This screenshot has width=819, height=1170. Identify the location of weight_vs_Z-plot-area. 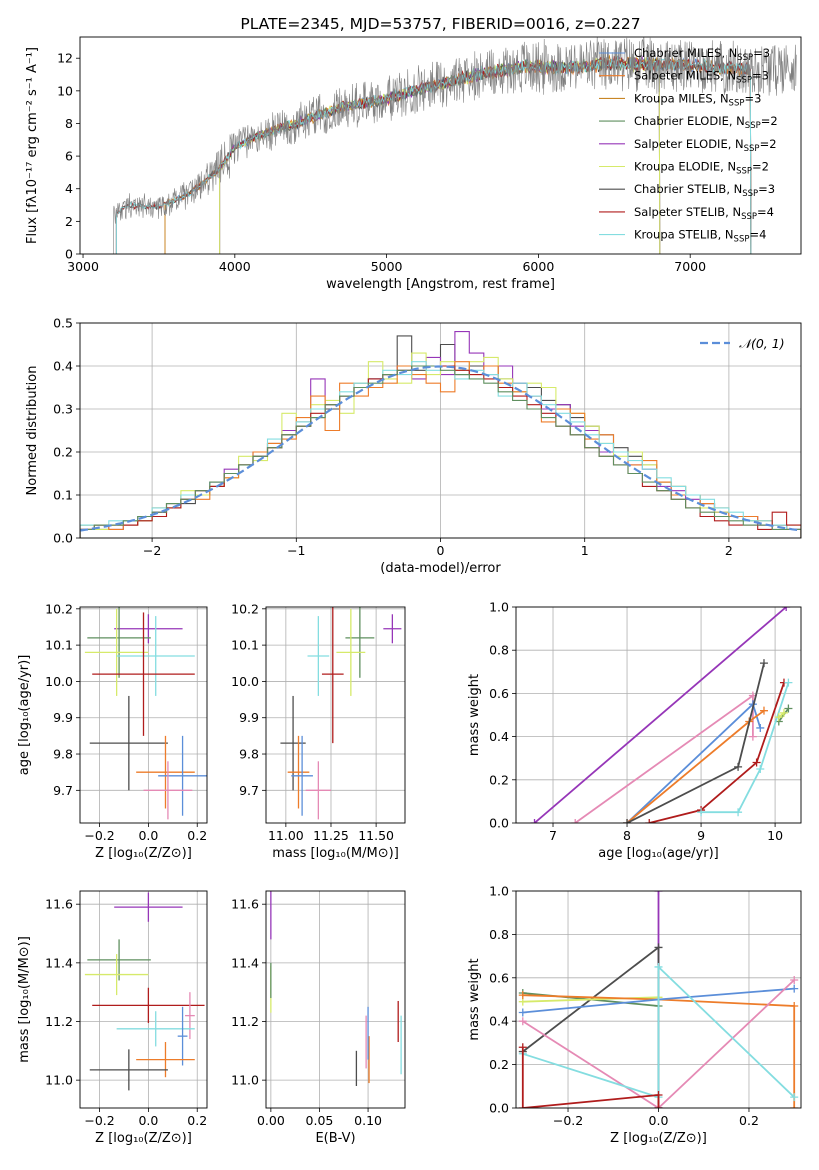
(658, 999).